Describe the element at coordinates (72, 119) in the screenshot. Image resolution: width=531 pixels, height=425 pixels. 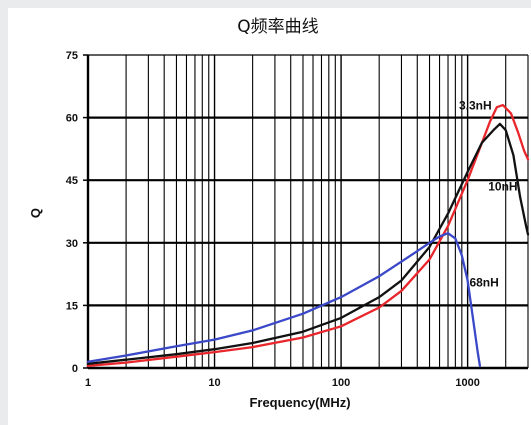
I see `y-tick-label: 60` at that location.